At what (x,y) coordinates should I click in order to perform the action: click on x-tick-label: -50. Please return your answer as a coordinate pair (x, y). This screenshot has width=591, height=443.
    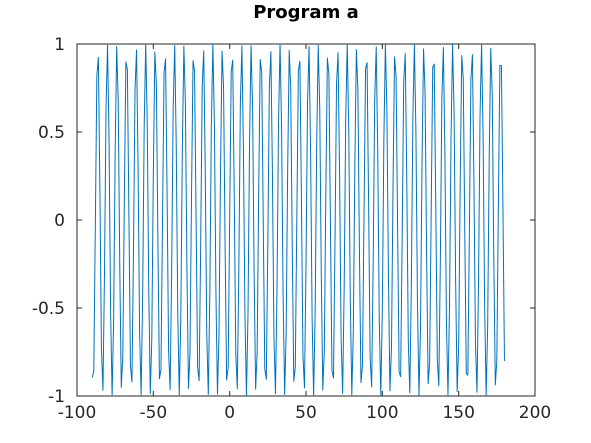
    Looking at the image, I should click on (153, 413).